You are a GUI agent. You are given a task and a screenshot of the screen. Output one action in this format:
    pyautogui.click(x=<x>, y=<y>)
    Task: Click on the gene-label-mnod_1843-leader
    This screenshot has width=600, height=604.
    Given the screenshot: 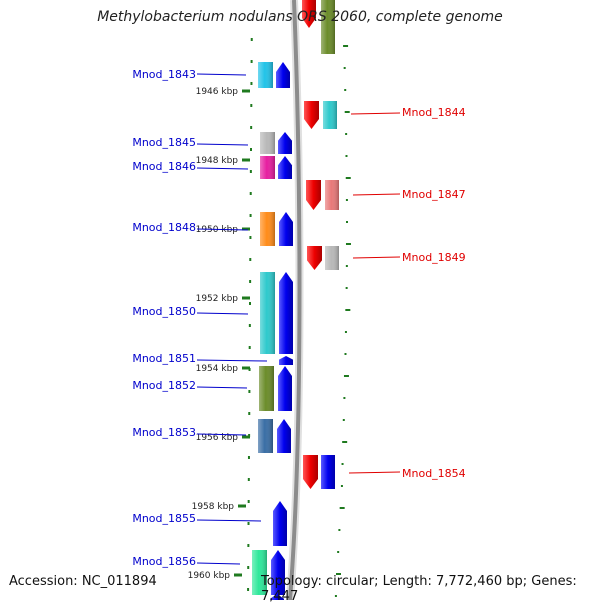 What is the action you would take?
    pyautogui.click(x=221, y=74)
    